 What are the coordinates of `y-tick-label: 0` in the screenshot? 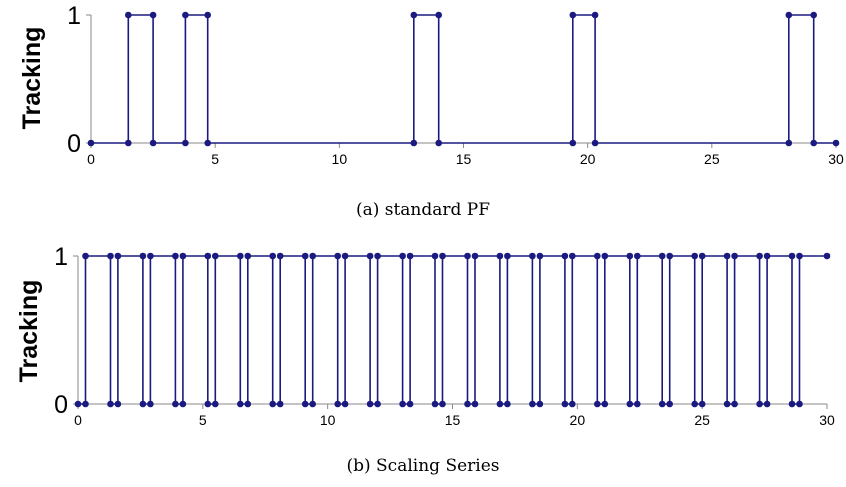 It's located at (74, 144).